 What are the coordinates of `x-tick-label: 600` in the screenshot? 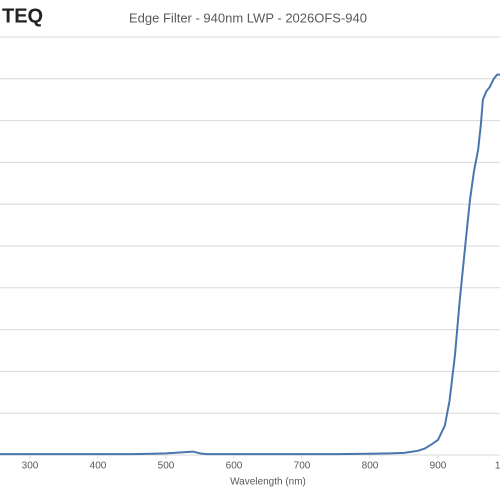 It's located at (234, 466).